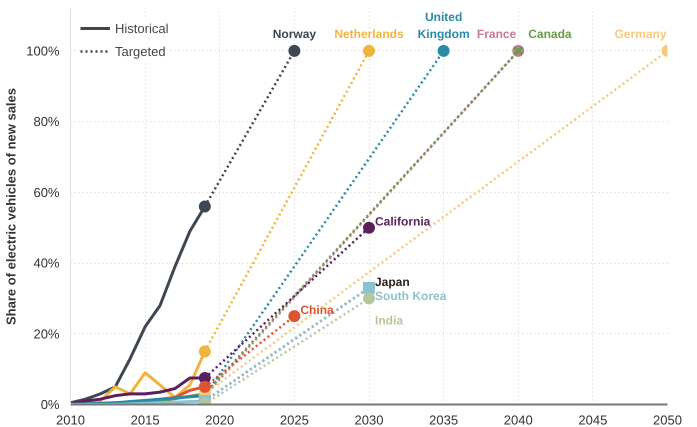 This screenshot has width=697, height=427. What do you see at coordinates (46, 334) in the screenshot?
I see `y-tick-label: 20%` at bounding box center [46, 334].